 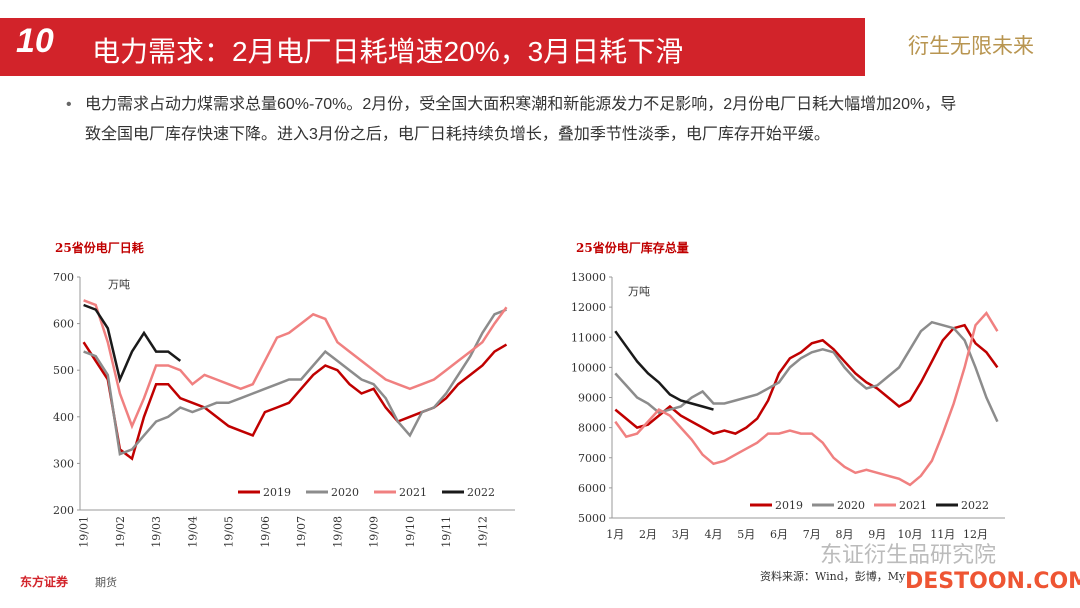 What do you see at coordinates (84, 532) in the screenshot?
I see `x-tick-label: 19/01` at bounding box center [84, 532].